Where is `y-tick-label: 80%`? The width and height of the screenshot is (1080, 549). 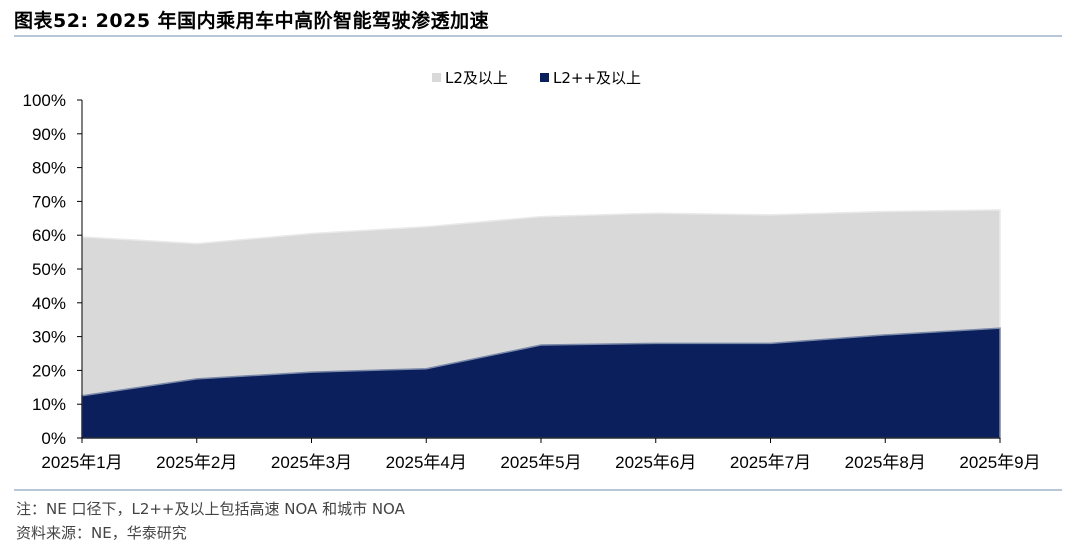
y-tick-label: 80% is located at coordinates (49, 168).